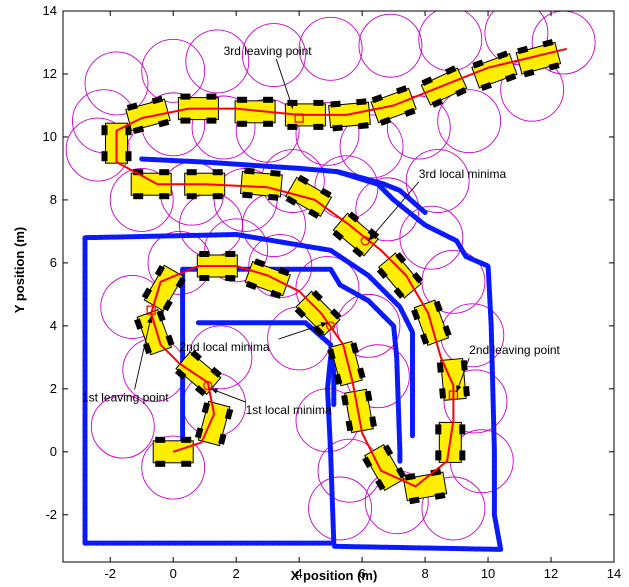 This screenshot has width=629, height=587. Describe the element at coordinates (50, 10) in the screenshot. I see `y-tick-label: 14` at that location.